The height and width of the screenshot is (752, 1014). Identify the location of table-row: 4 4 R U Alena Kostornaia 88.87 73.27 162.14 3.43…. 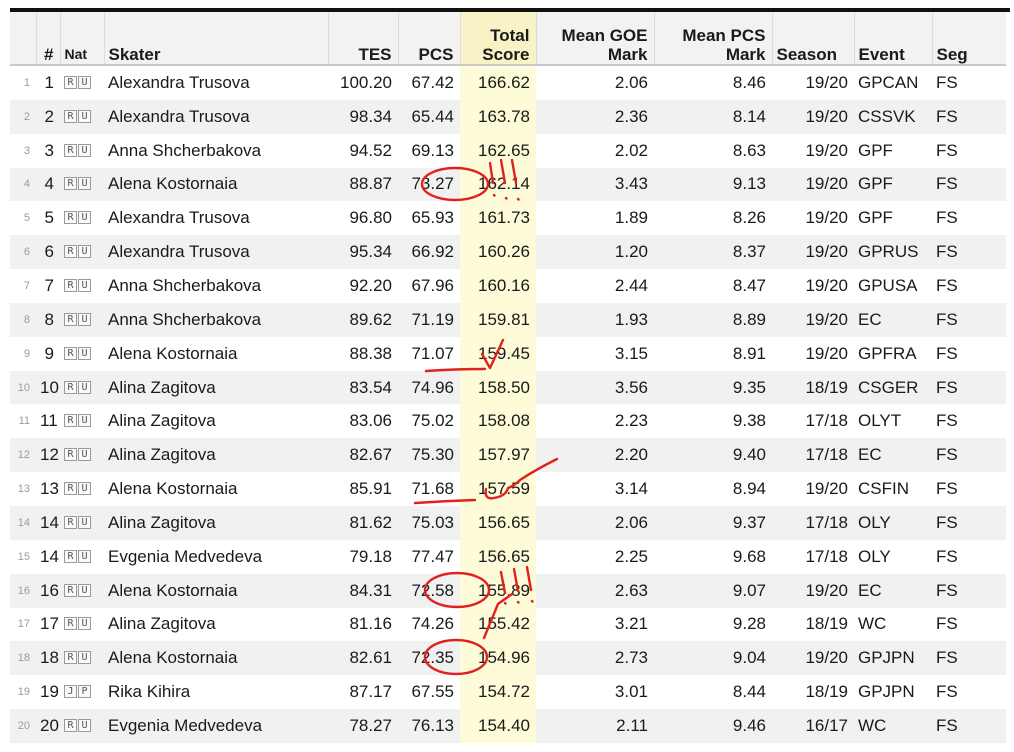
(508, 184).